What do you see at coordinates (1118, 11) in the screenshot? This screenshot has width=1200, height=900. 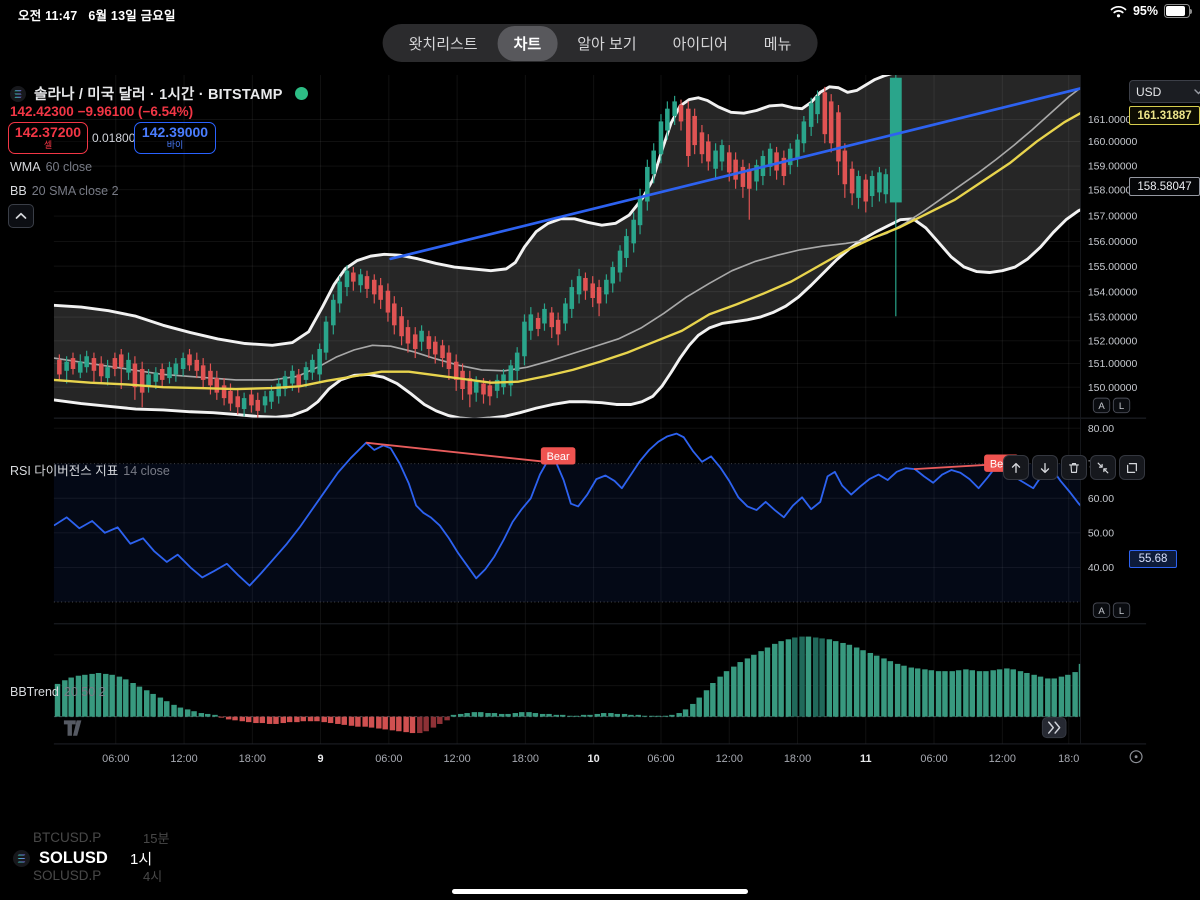 I see `wifi-icon` at bounding box center [1118, 11].